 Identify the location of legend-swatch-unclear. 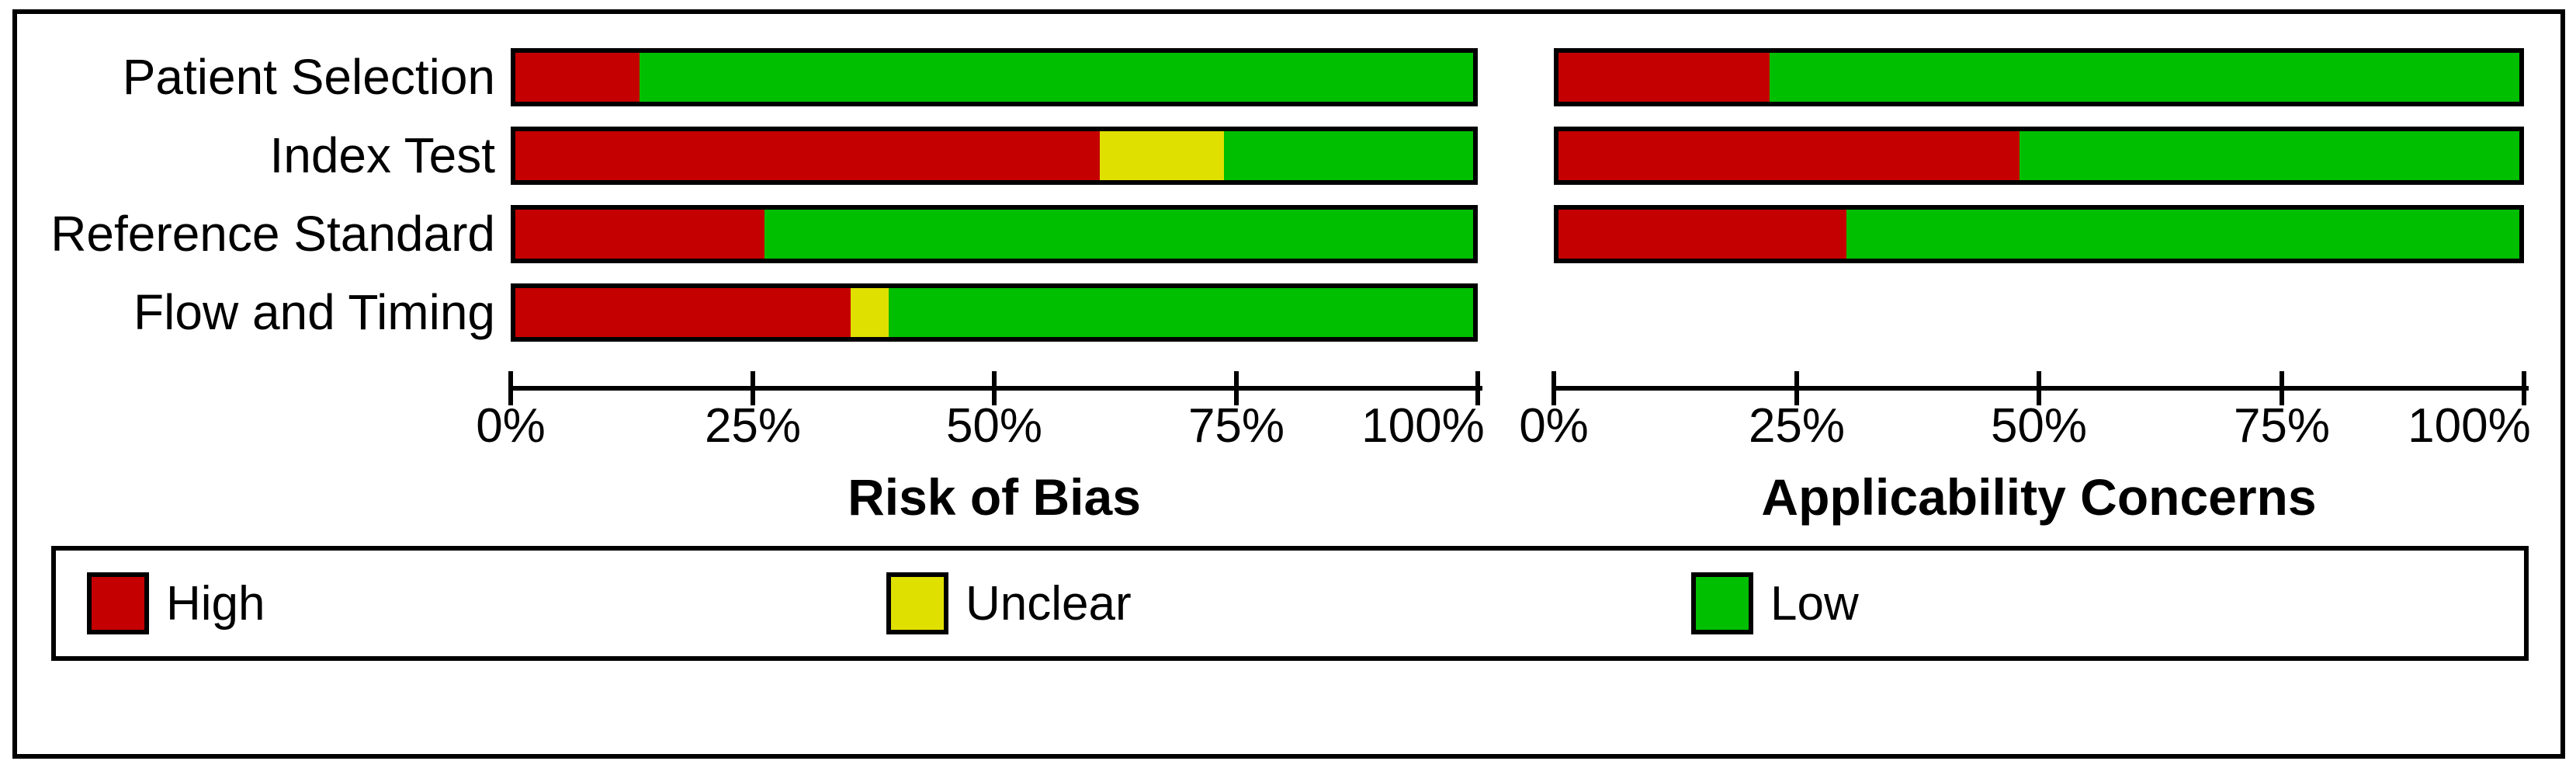
(917, 603).